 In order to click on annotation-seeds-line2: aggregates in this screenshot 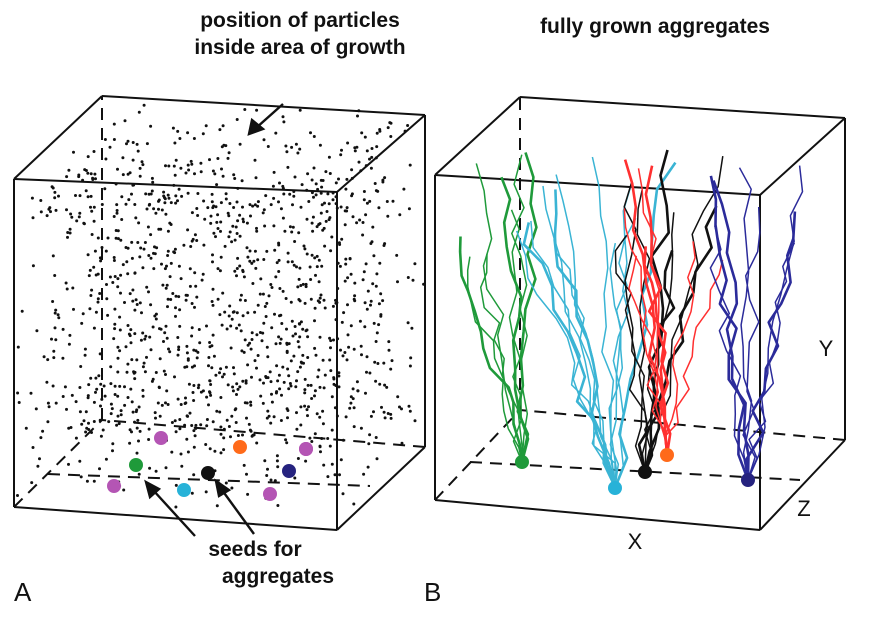, I will do `click(278, 576)`.